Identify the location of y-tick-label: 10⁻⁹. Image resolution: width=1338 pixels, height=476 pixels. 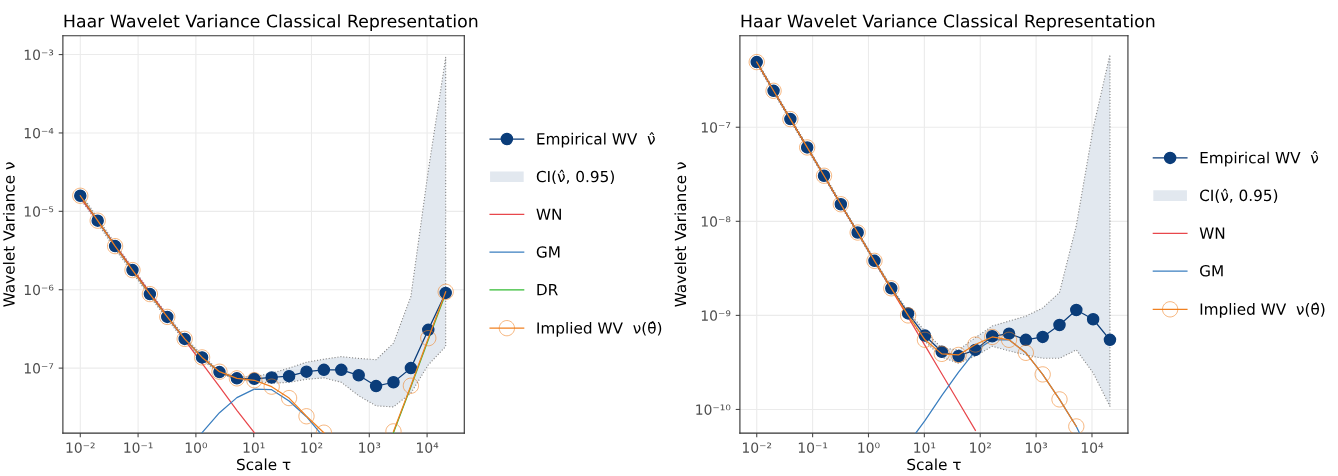
(716, 315).